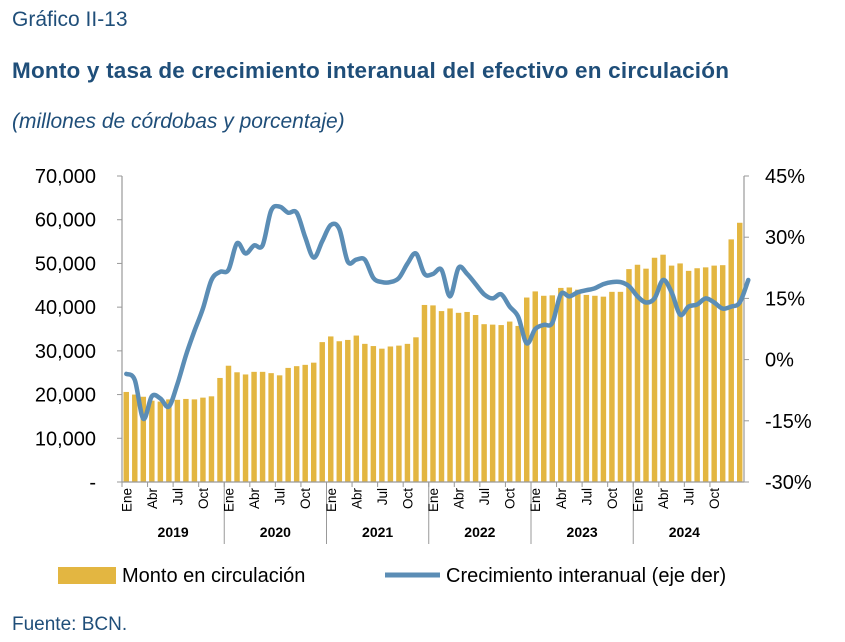 Image resolution: width=845 pixels, height=642 pixels. Describe the element at coordinates (377, 532) in the screenshot. I see `year-label: 2021` at that location.